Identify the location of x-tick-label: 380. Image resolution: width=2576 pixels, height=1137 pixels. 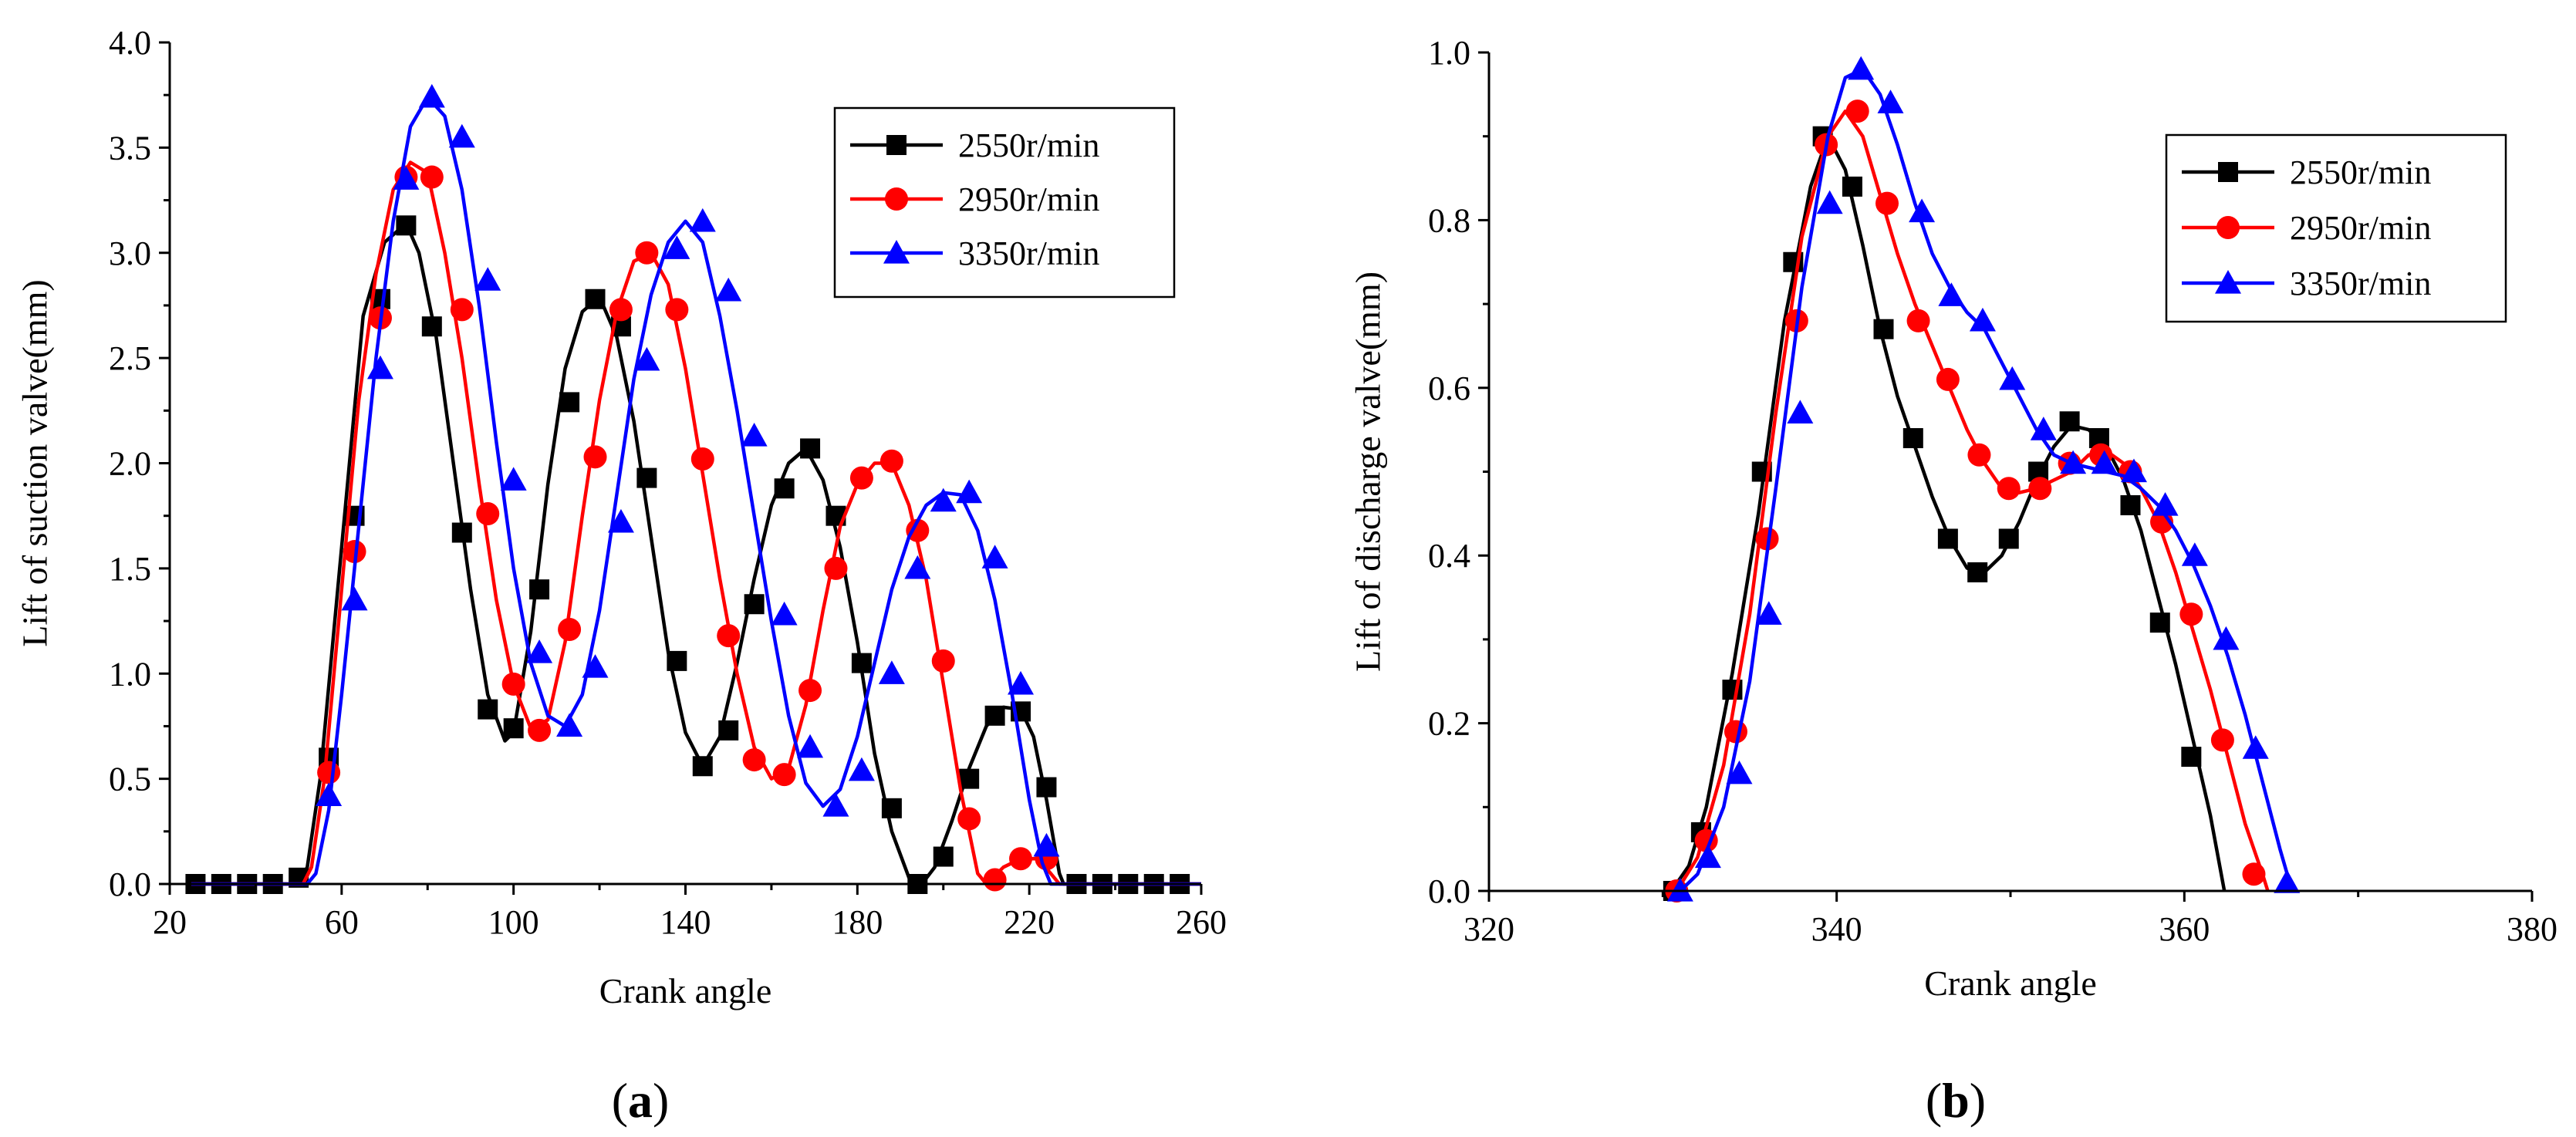
(2532, 929).